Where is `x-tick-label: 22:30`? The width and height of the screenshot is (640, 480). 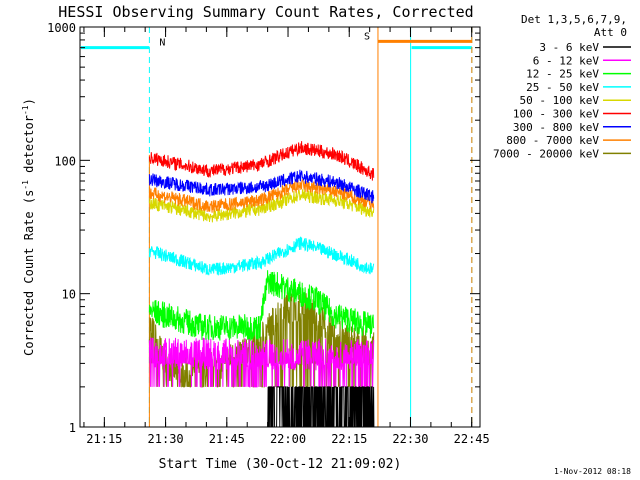
x-tick-label: 22:30 is located at coordinates (410, 439).